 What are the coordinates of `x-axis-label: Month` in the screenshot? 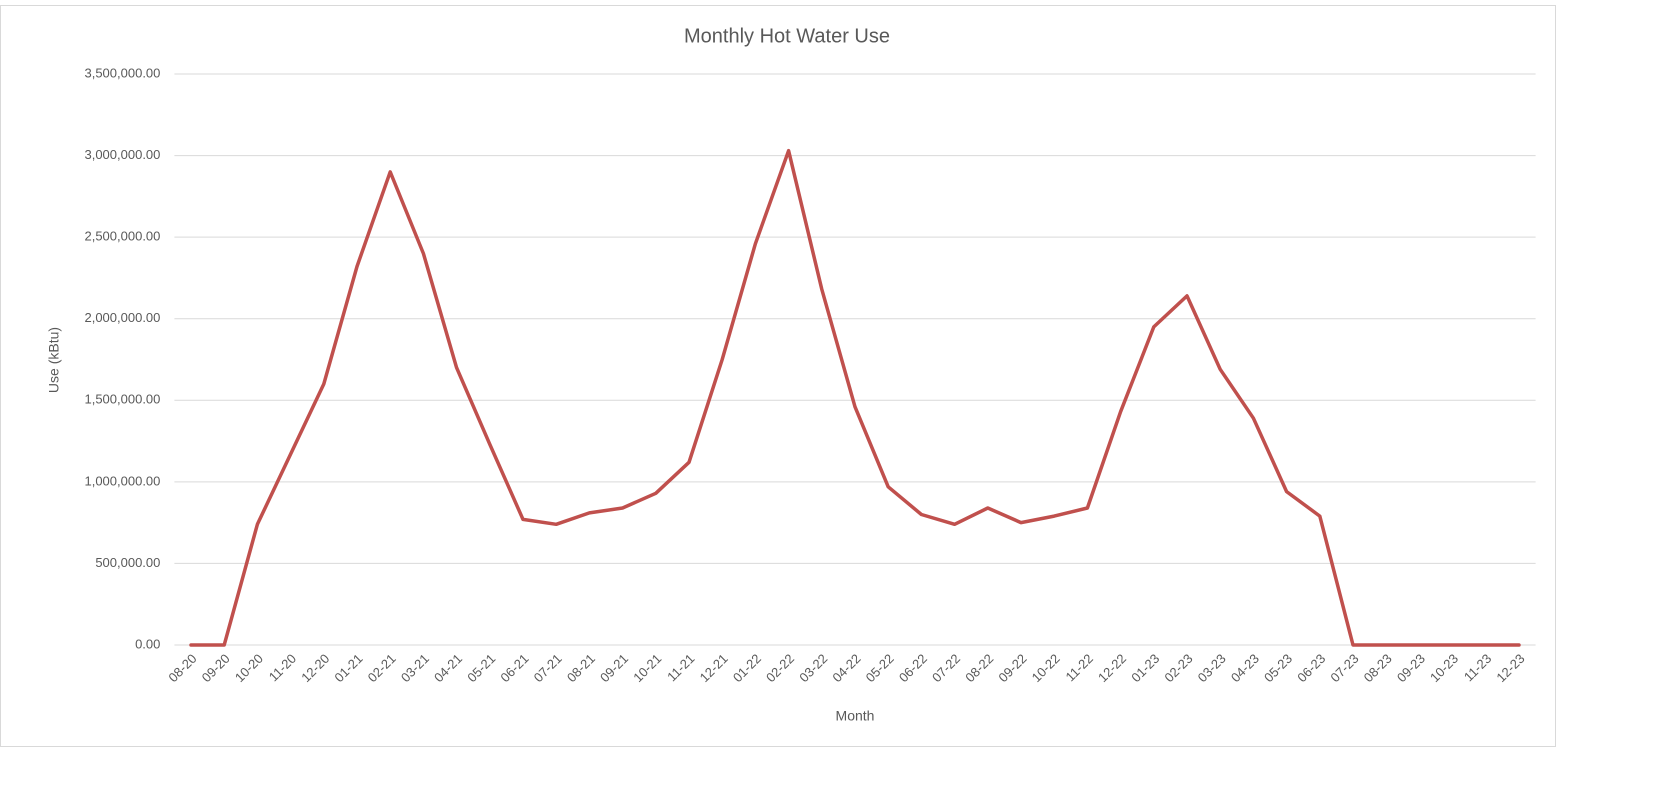 It's located at (855, 716).